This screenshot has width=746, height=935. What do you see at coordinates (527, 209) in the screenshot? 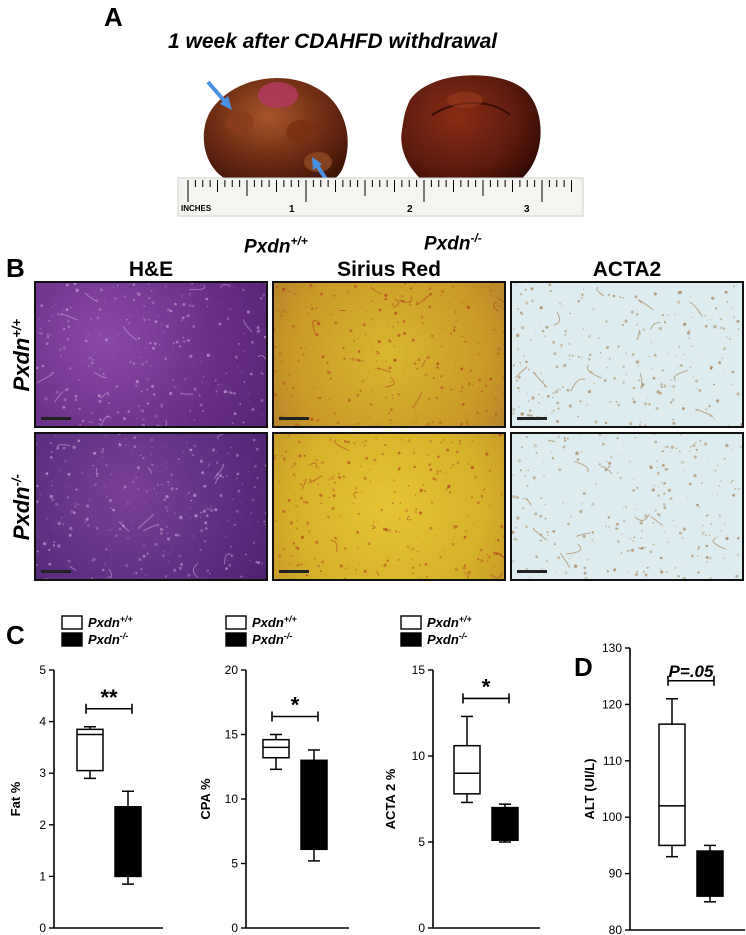
I see `ruler-mark-3: 3` at bounding box center [527, 209].